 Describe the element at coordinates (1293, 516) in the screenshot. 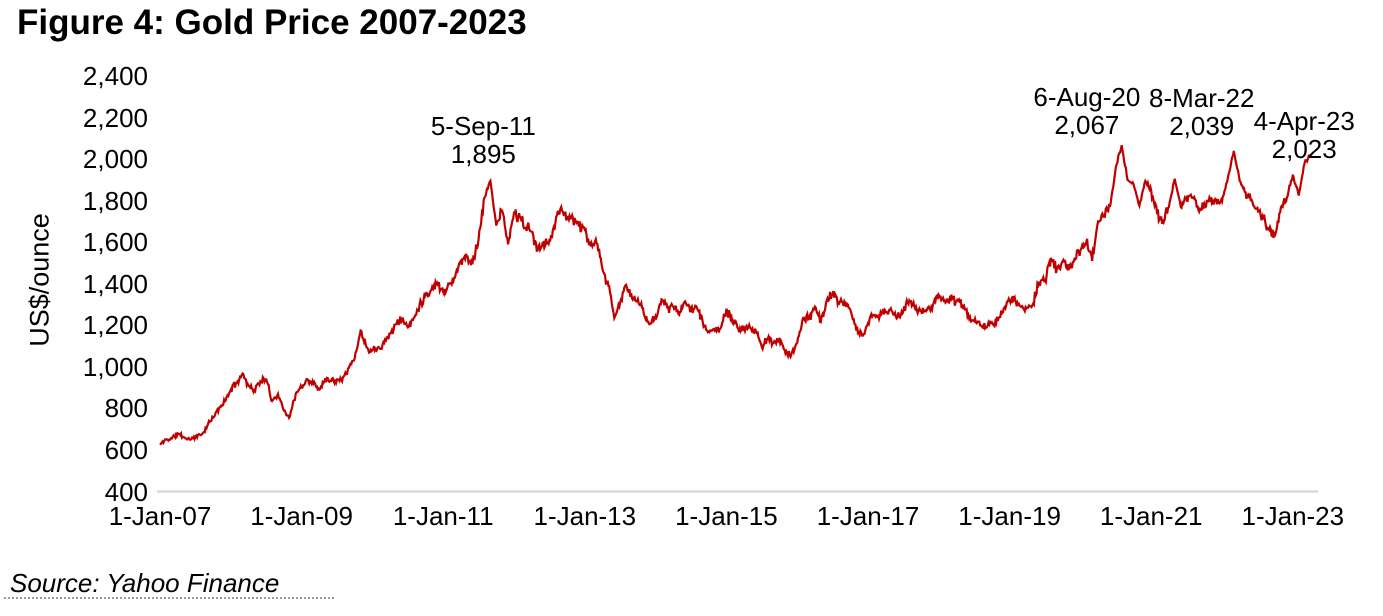

I see `x-tick-label: 1-Jan-23` at that location.